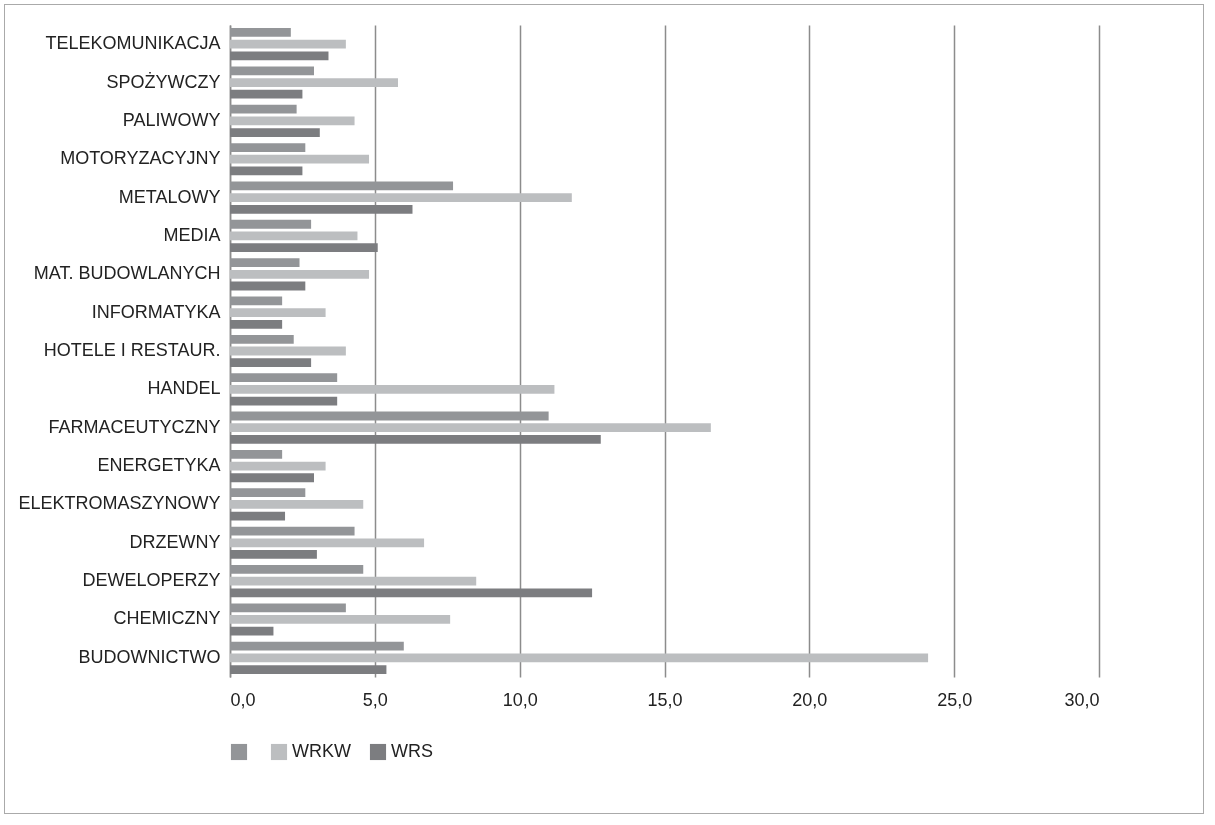 This screenshot has width=1215, height=825. Describe the element at coordinates (192, 234) in the screenshot. I see `y-tick-label: MEDIA` at that location.